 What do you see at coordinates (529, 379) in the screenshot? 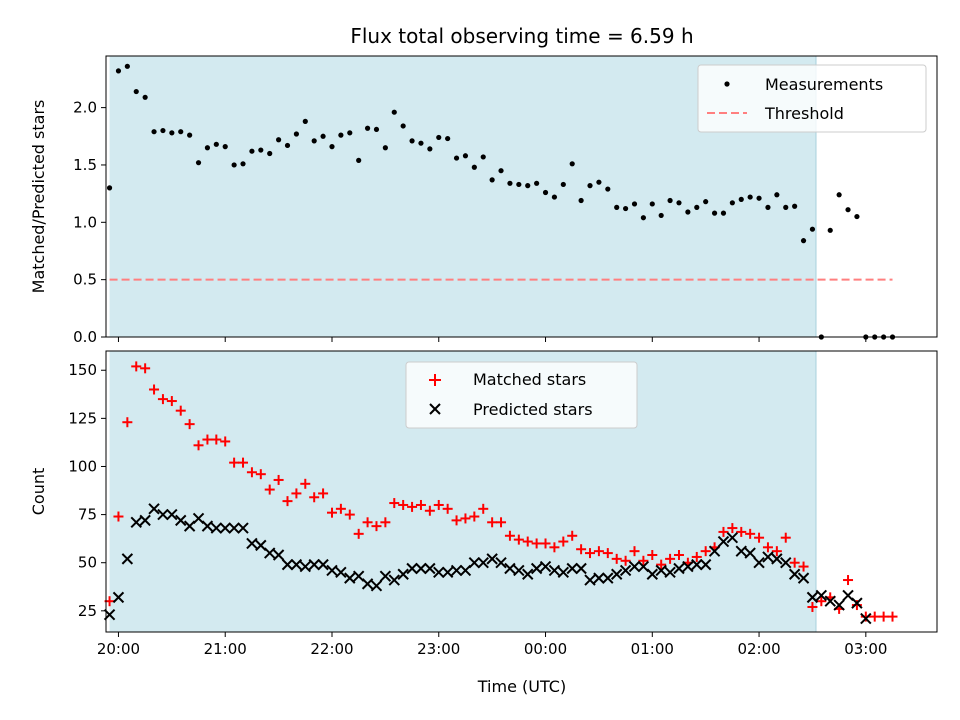
I see `legend-matched-label: Matched stars` at bounding box center [529, 379].